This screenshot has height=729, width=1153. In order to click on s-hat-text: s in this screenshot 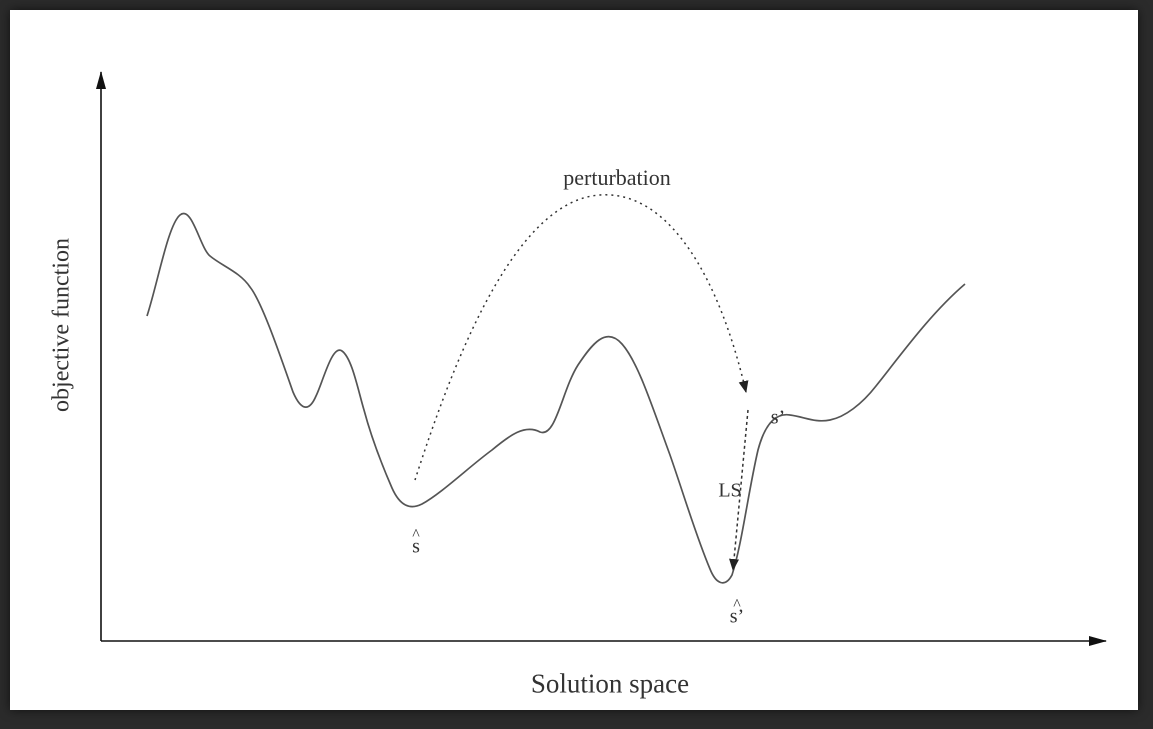, I will do `click(416, 546)`.